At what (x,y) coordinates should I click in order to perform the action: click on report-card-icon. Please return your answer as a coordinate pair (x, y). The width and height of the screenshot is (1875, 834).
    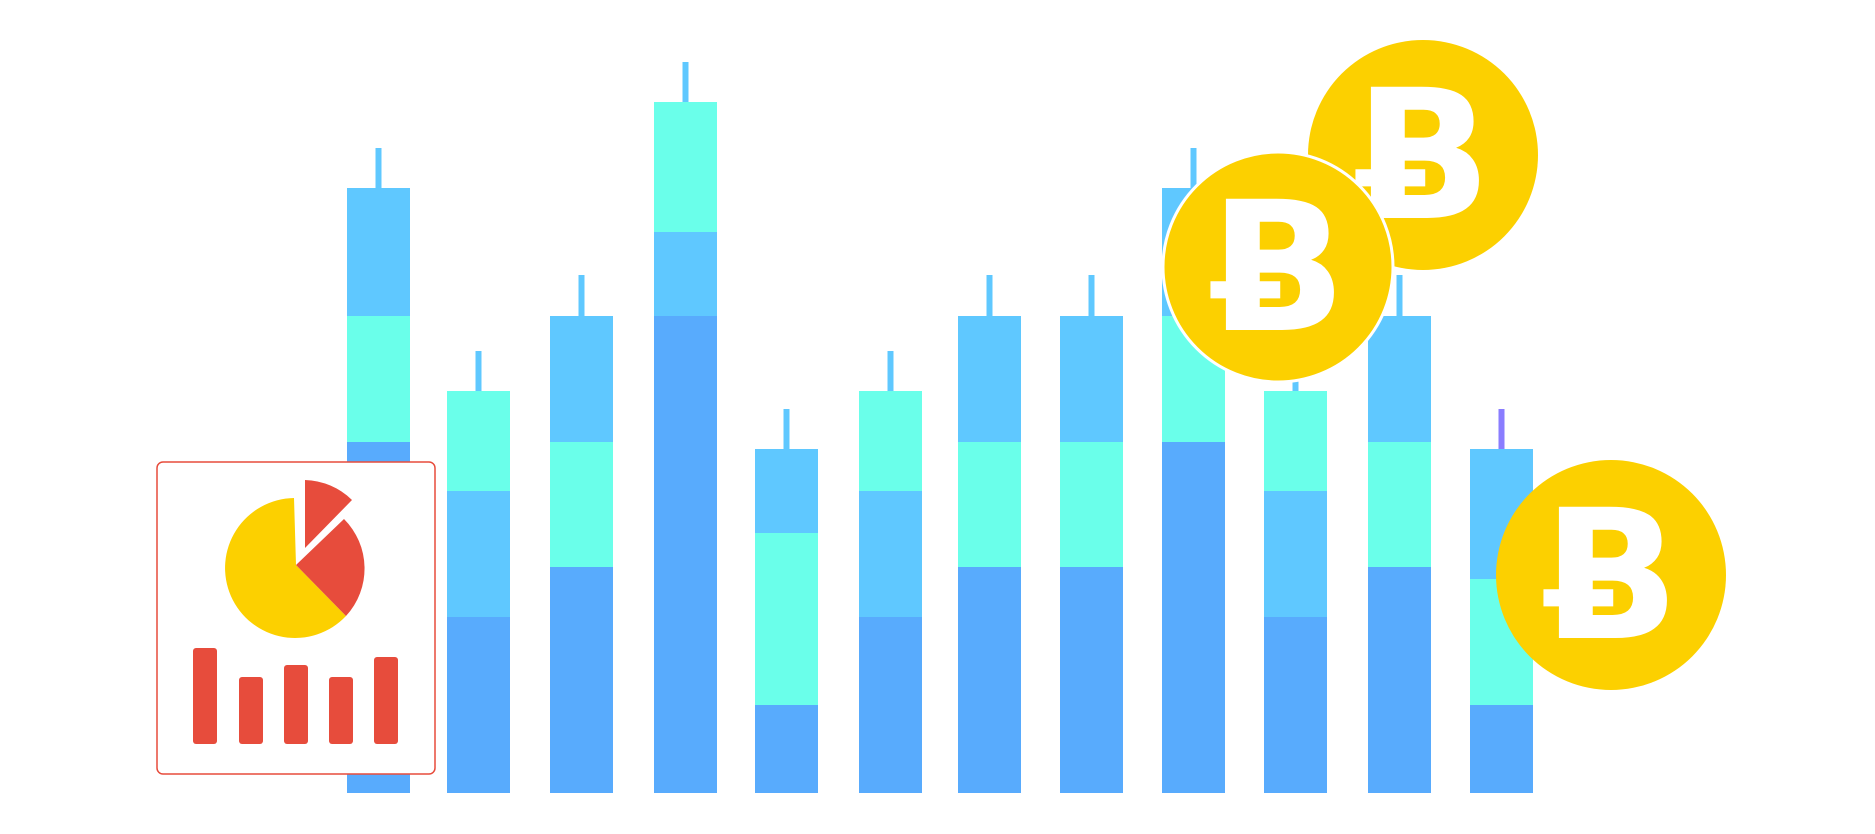
    Looking at the image, I should click on (296, 618).